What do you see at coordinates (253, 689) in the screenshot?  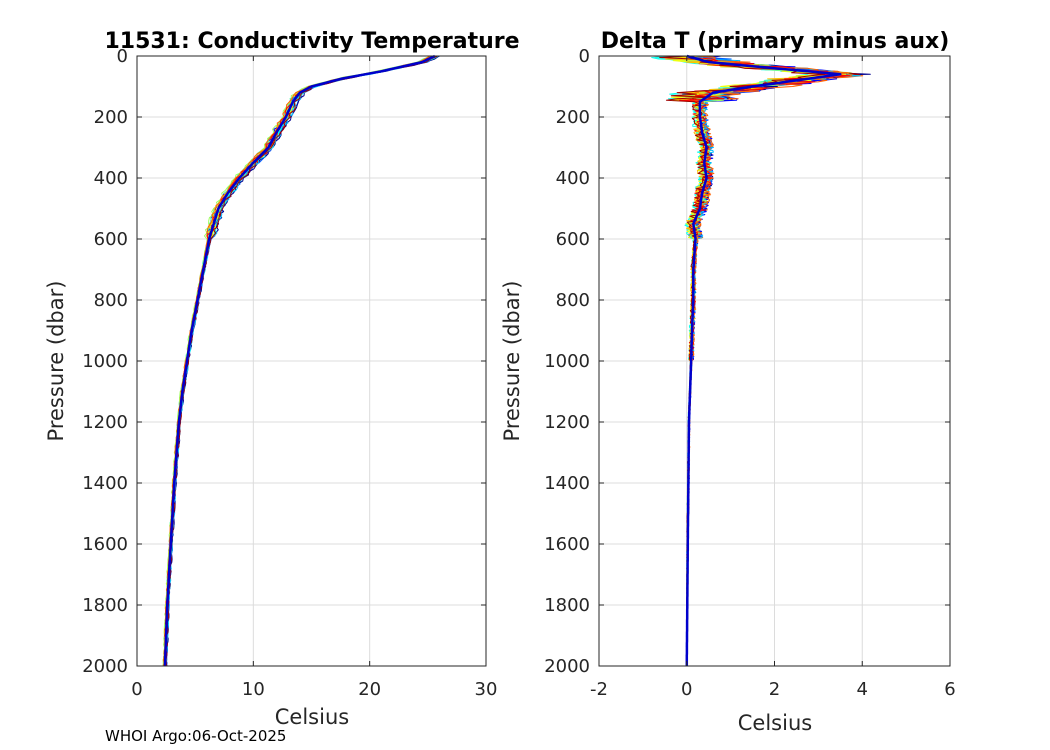 I see `x-tick-label: 10` at bounding box center [253, 689].